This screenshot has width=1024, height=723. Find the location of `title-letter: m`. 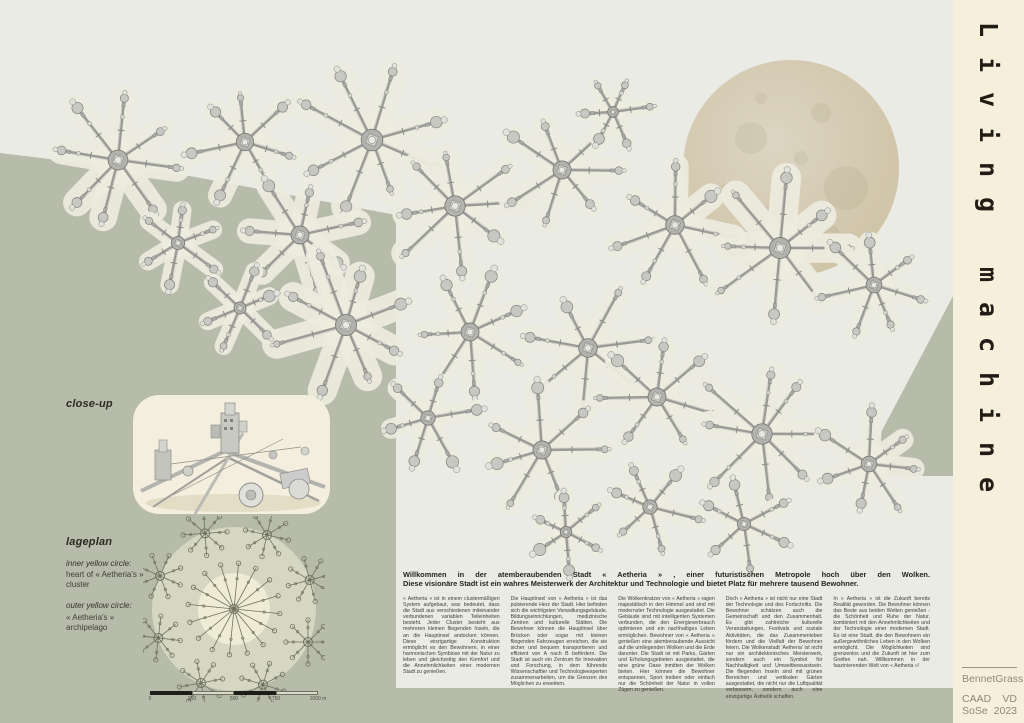

title-letter: m is located at coordinates (988, 274).